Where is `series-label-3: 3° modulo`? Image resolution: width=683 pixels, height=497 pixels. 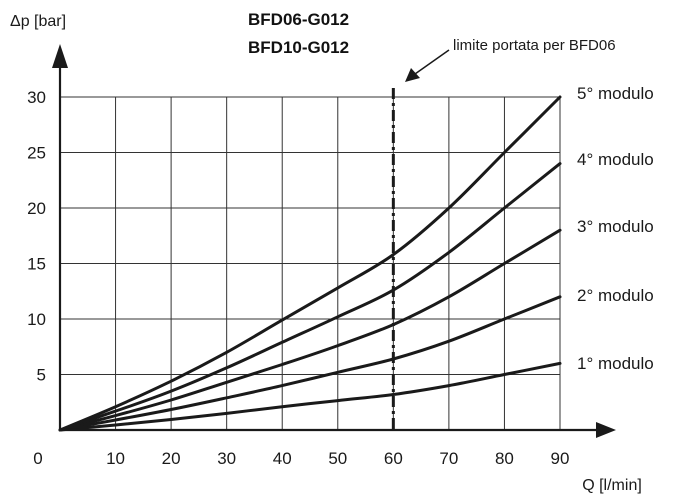
series-label-3: 3° modulo is located at coordinates (615, 226).